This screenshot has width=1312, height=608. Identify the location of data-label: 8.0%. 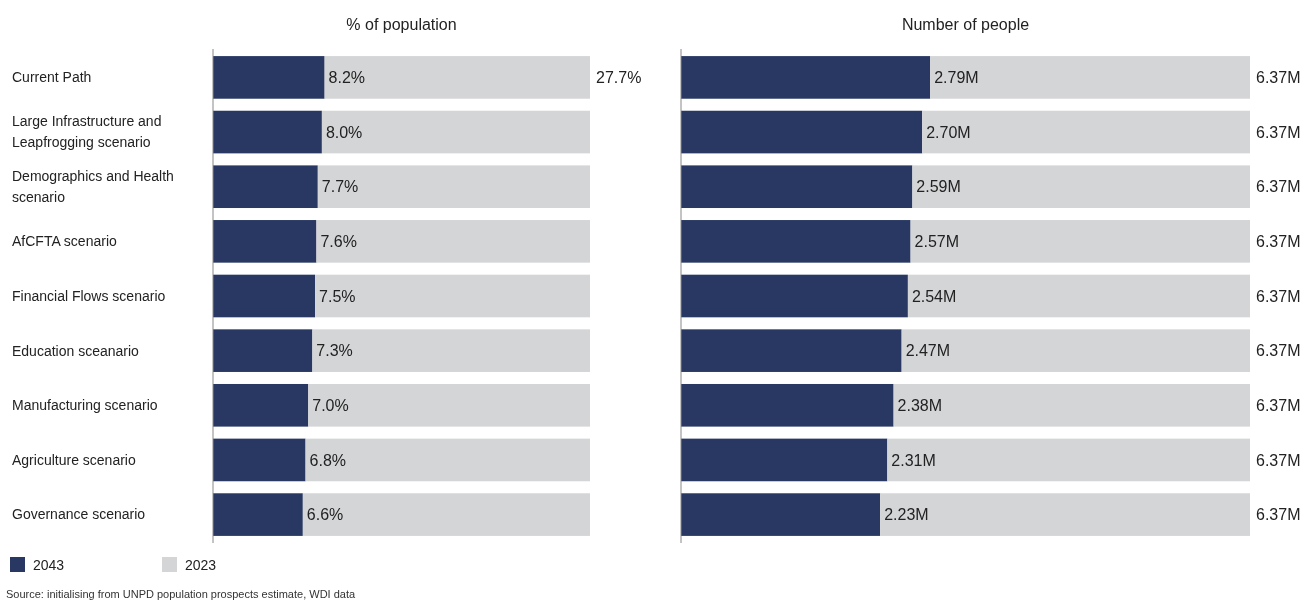
(344, 132).